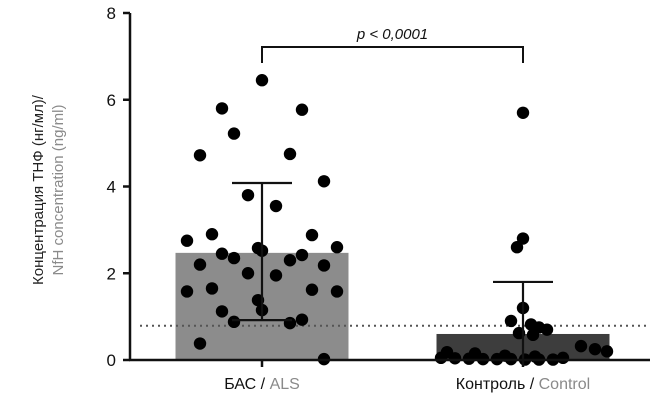 The image size is (661, 398). I want to click on p-value-annotation: p < 0,0001, so click(392, 34).